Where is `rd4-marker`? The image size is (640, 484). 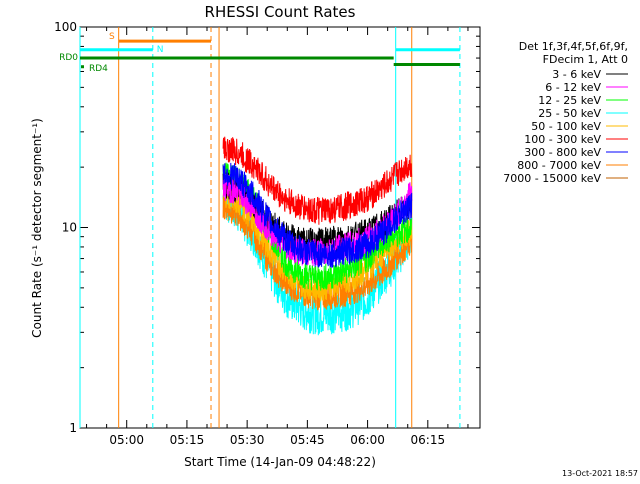 rd4-marker is located at coordinates (82, 67).